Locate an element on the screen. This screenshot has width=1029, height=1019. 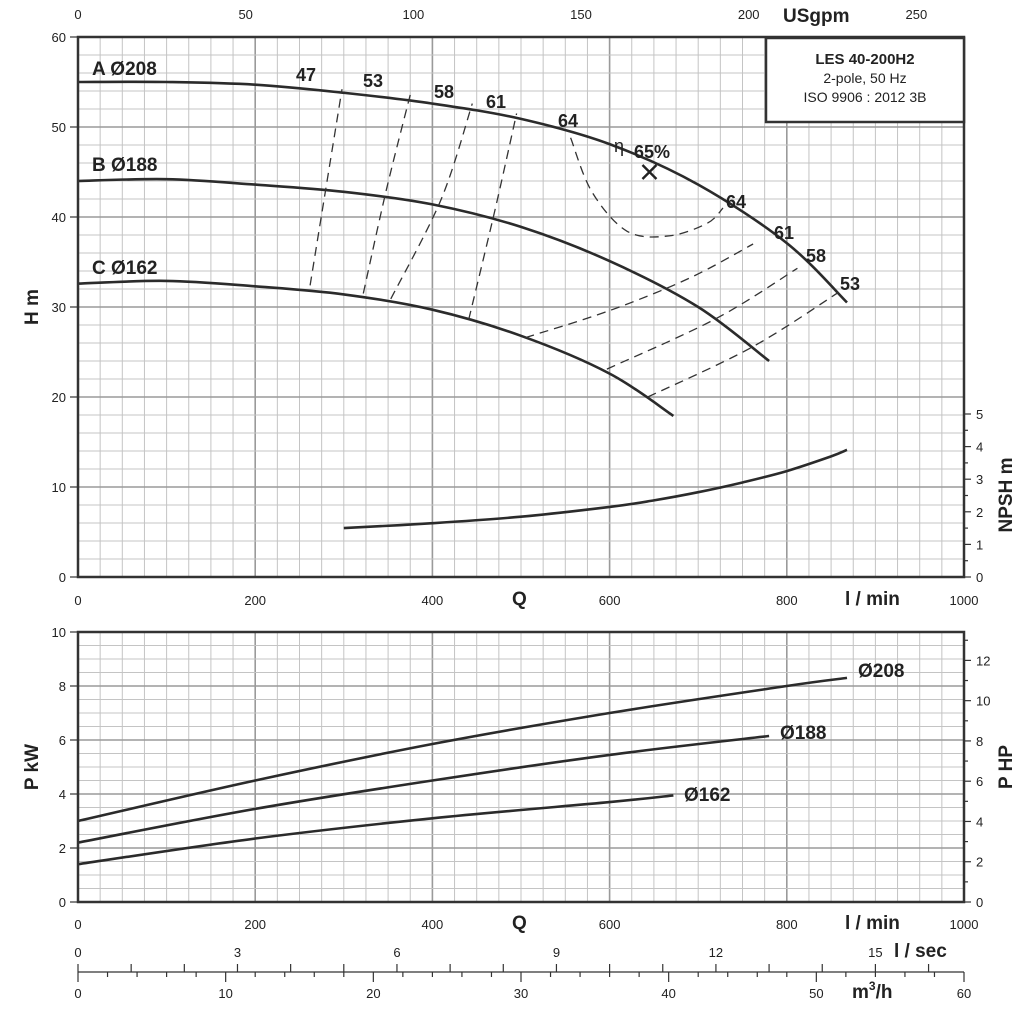
efficiency-symbol: η is located at coordinates (619, 146).